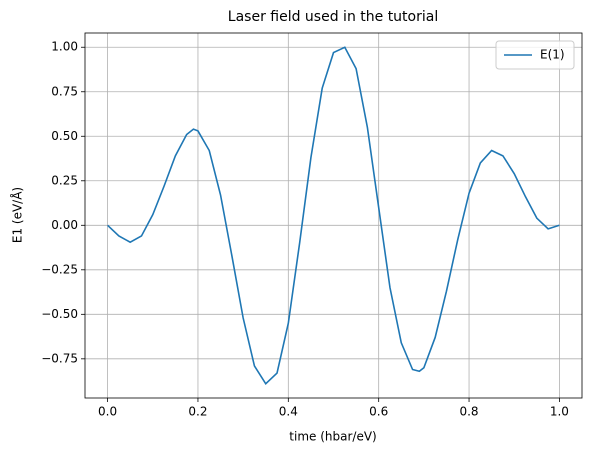  Describe the element at coordinates (468, 412) in the screenshot. I see `x-tick-label: 0.8` at that location.